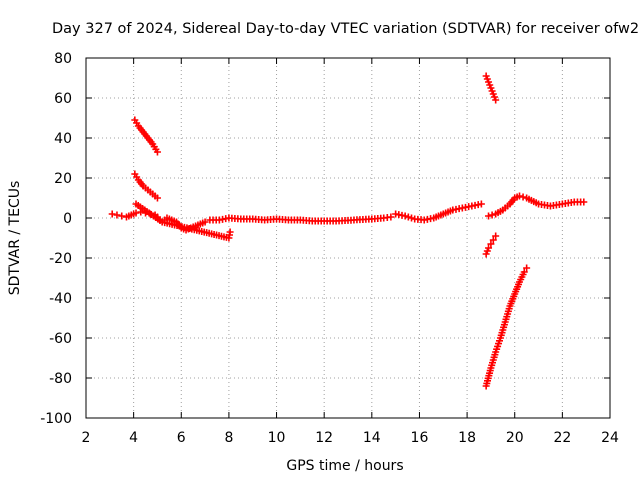  I want to click on series-baseline-early, so click(134, 214).